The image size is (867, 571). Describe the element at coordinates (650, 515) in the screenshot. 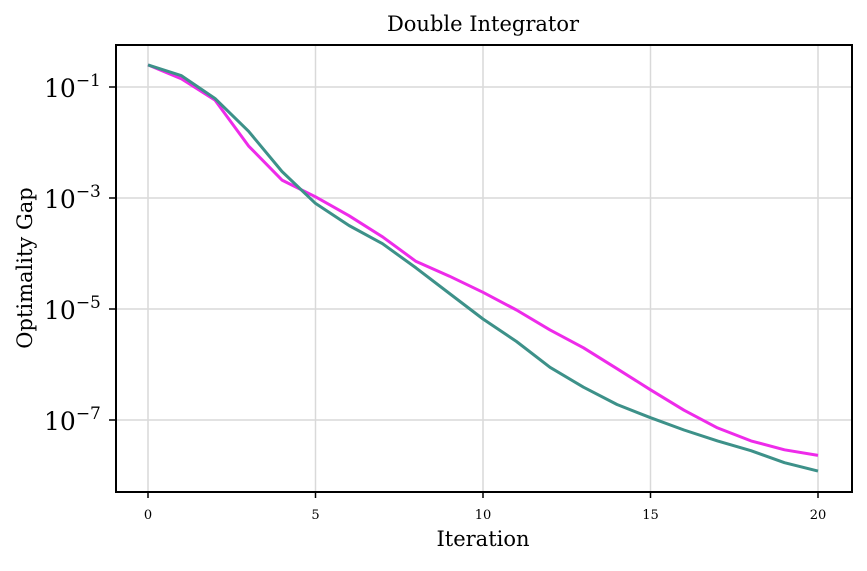

I see `x-tick-label: 15` at that location.